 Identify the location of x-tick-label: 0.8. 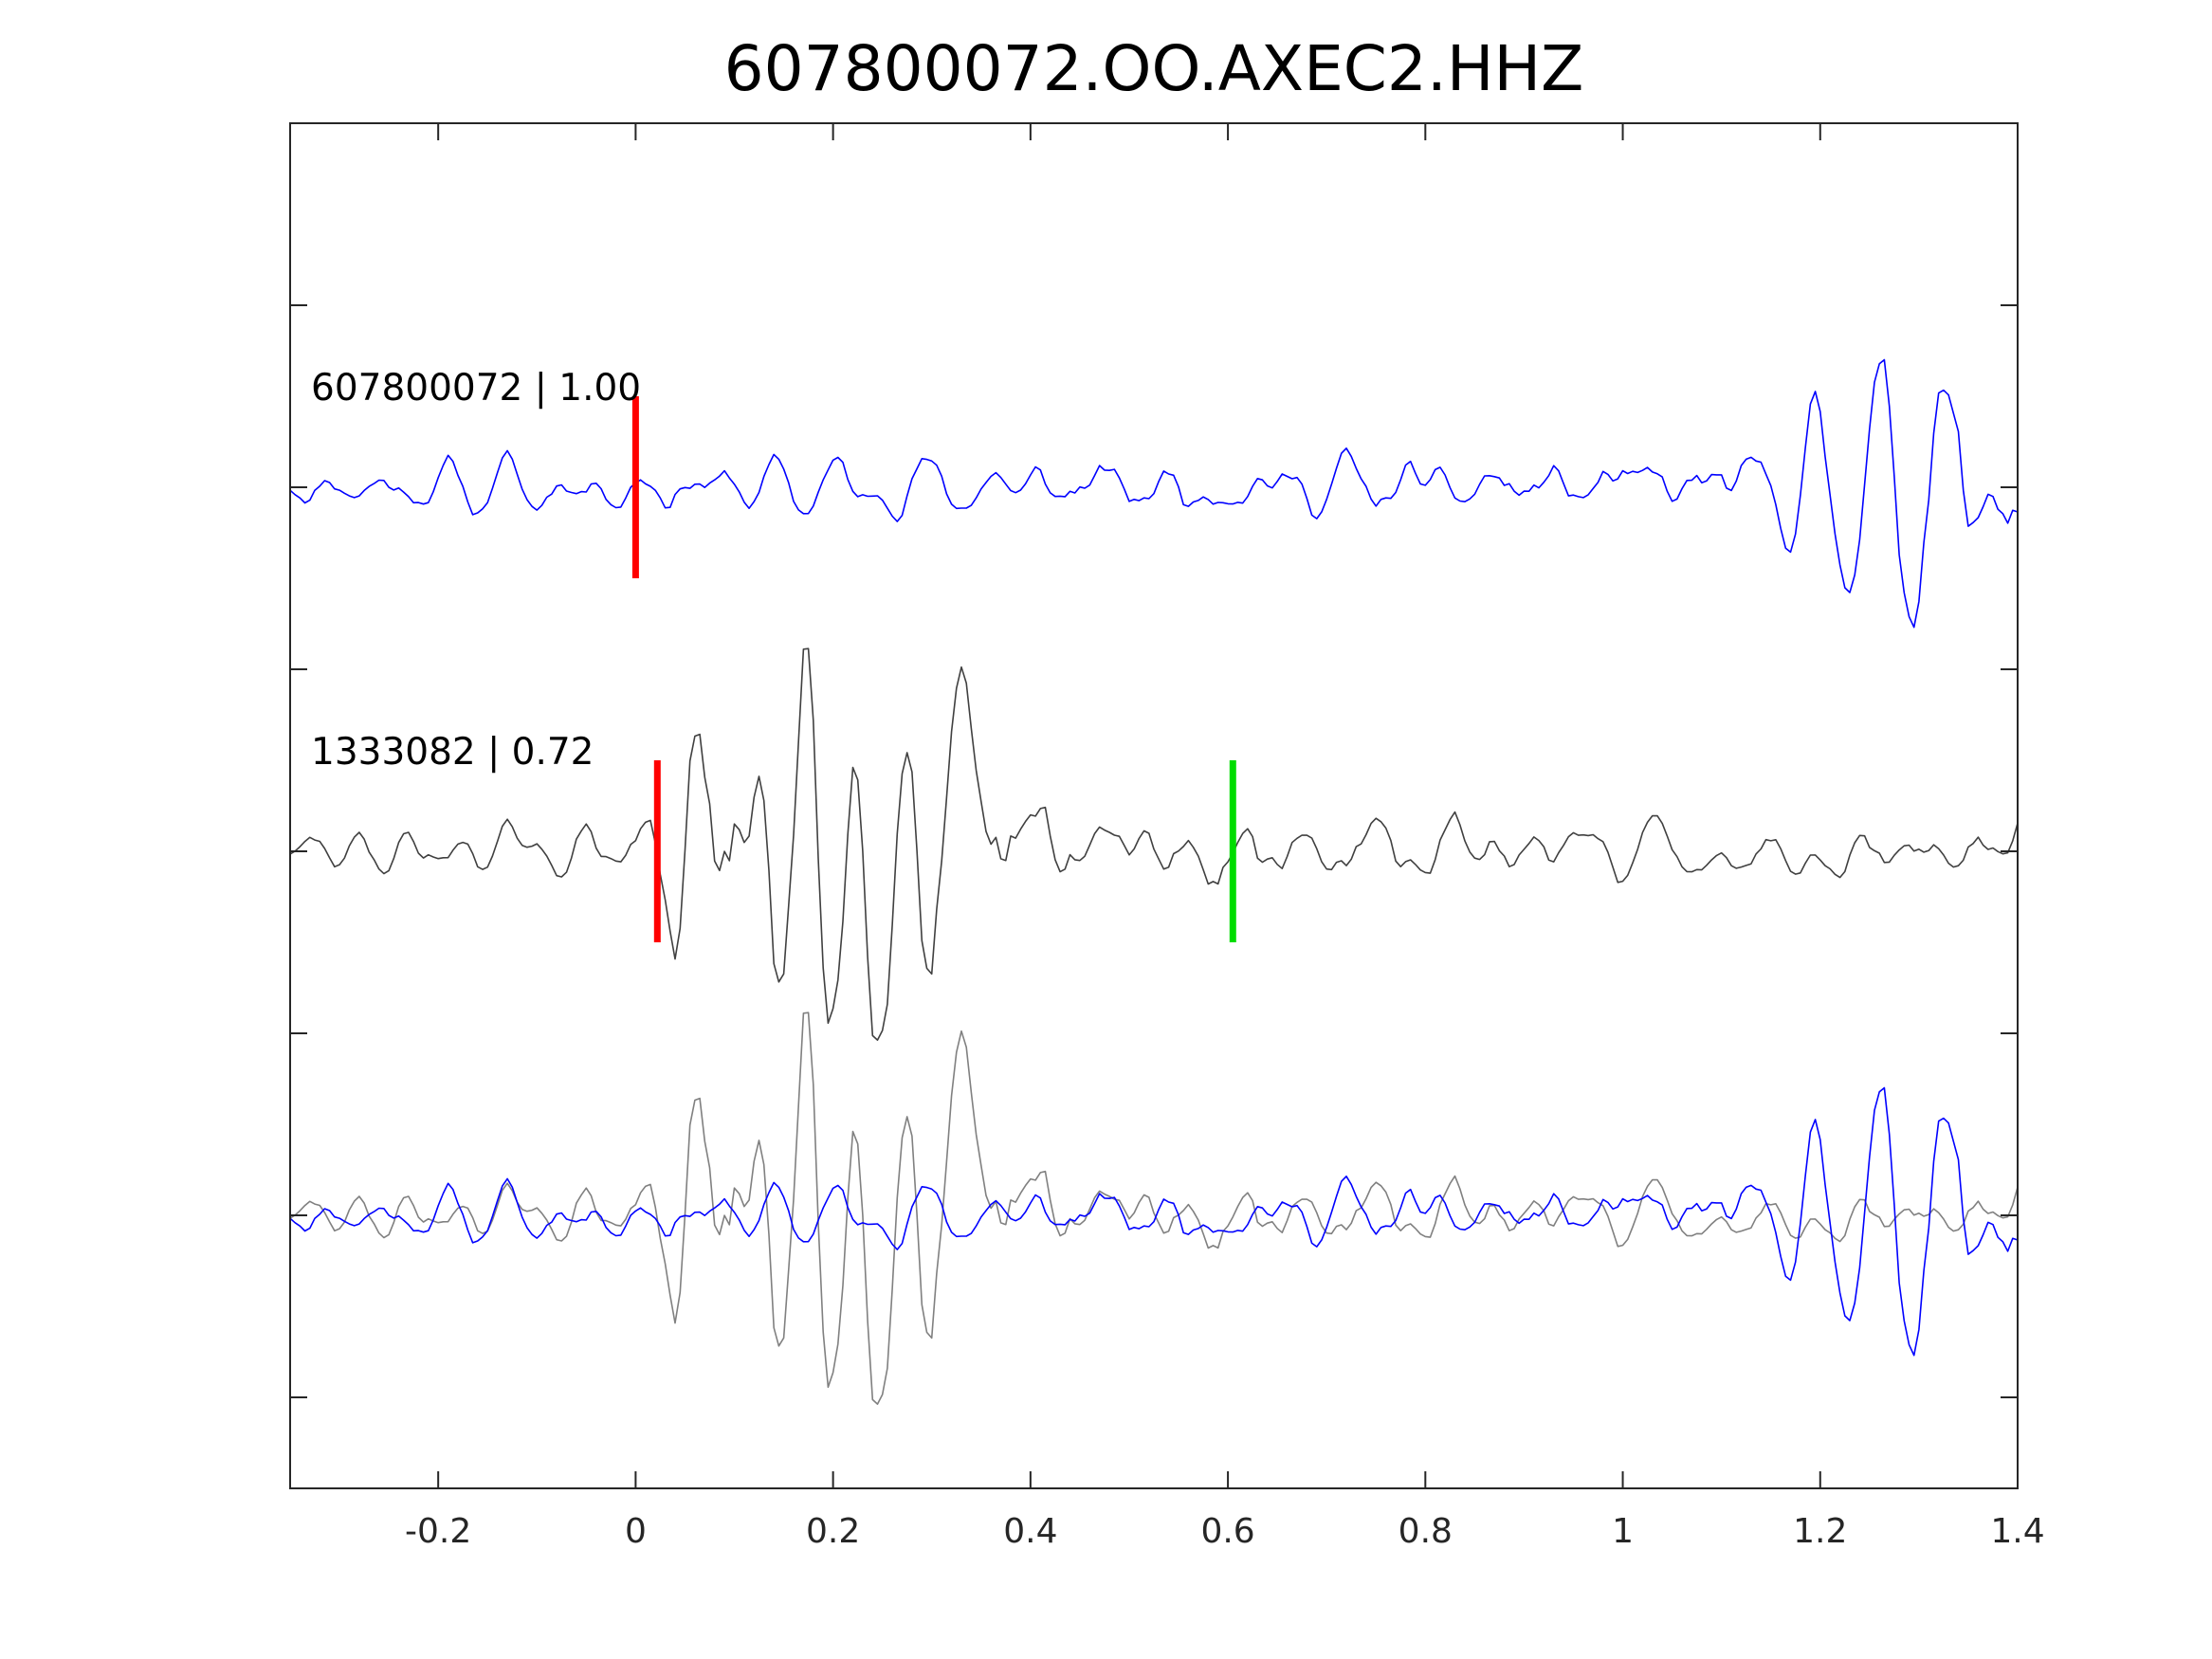
(1425, 1531).